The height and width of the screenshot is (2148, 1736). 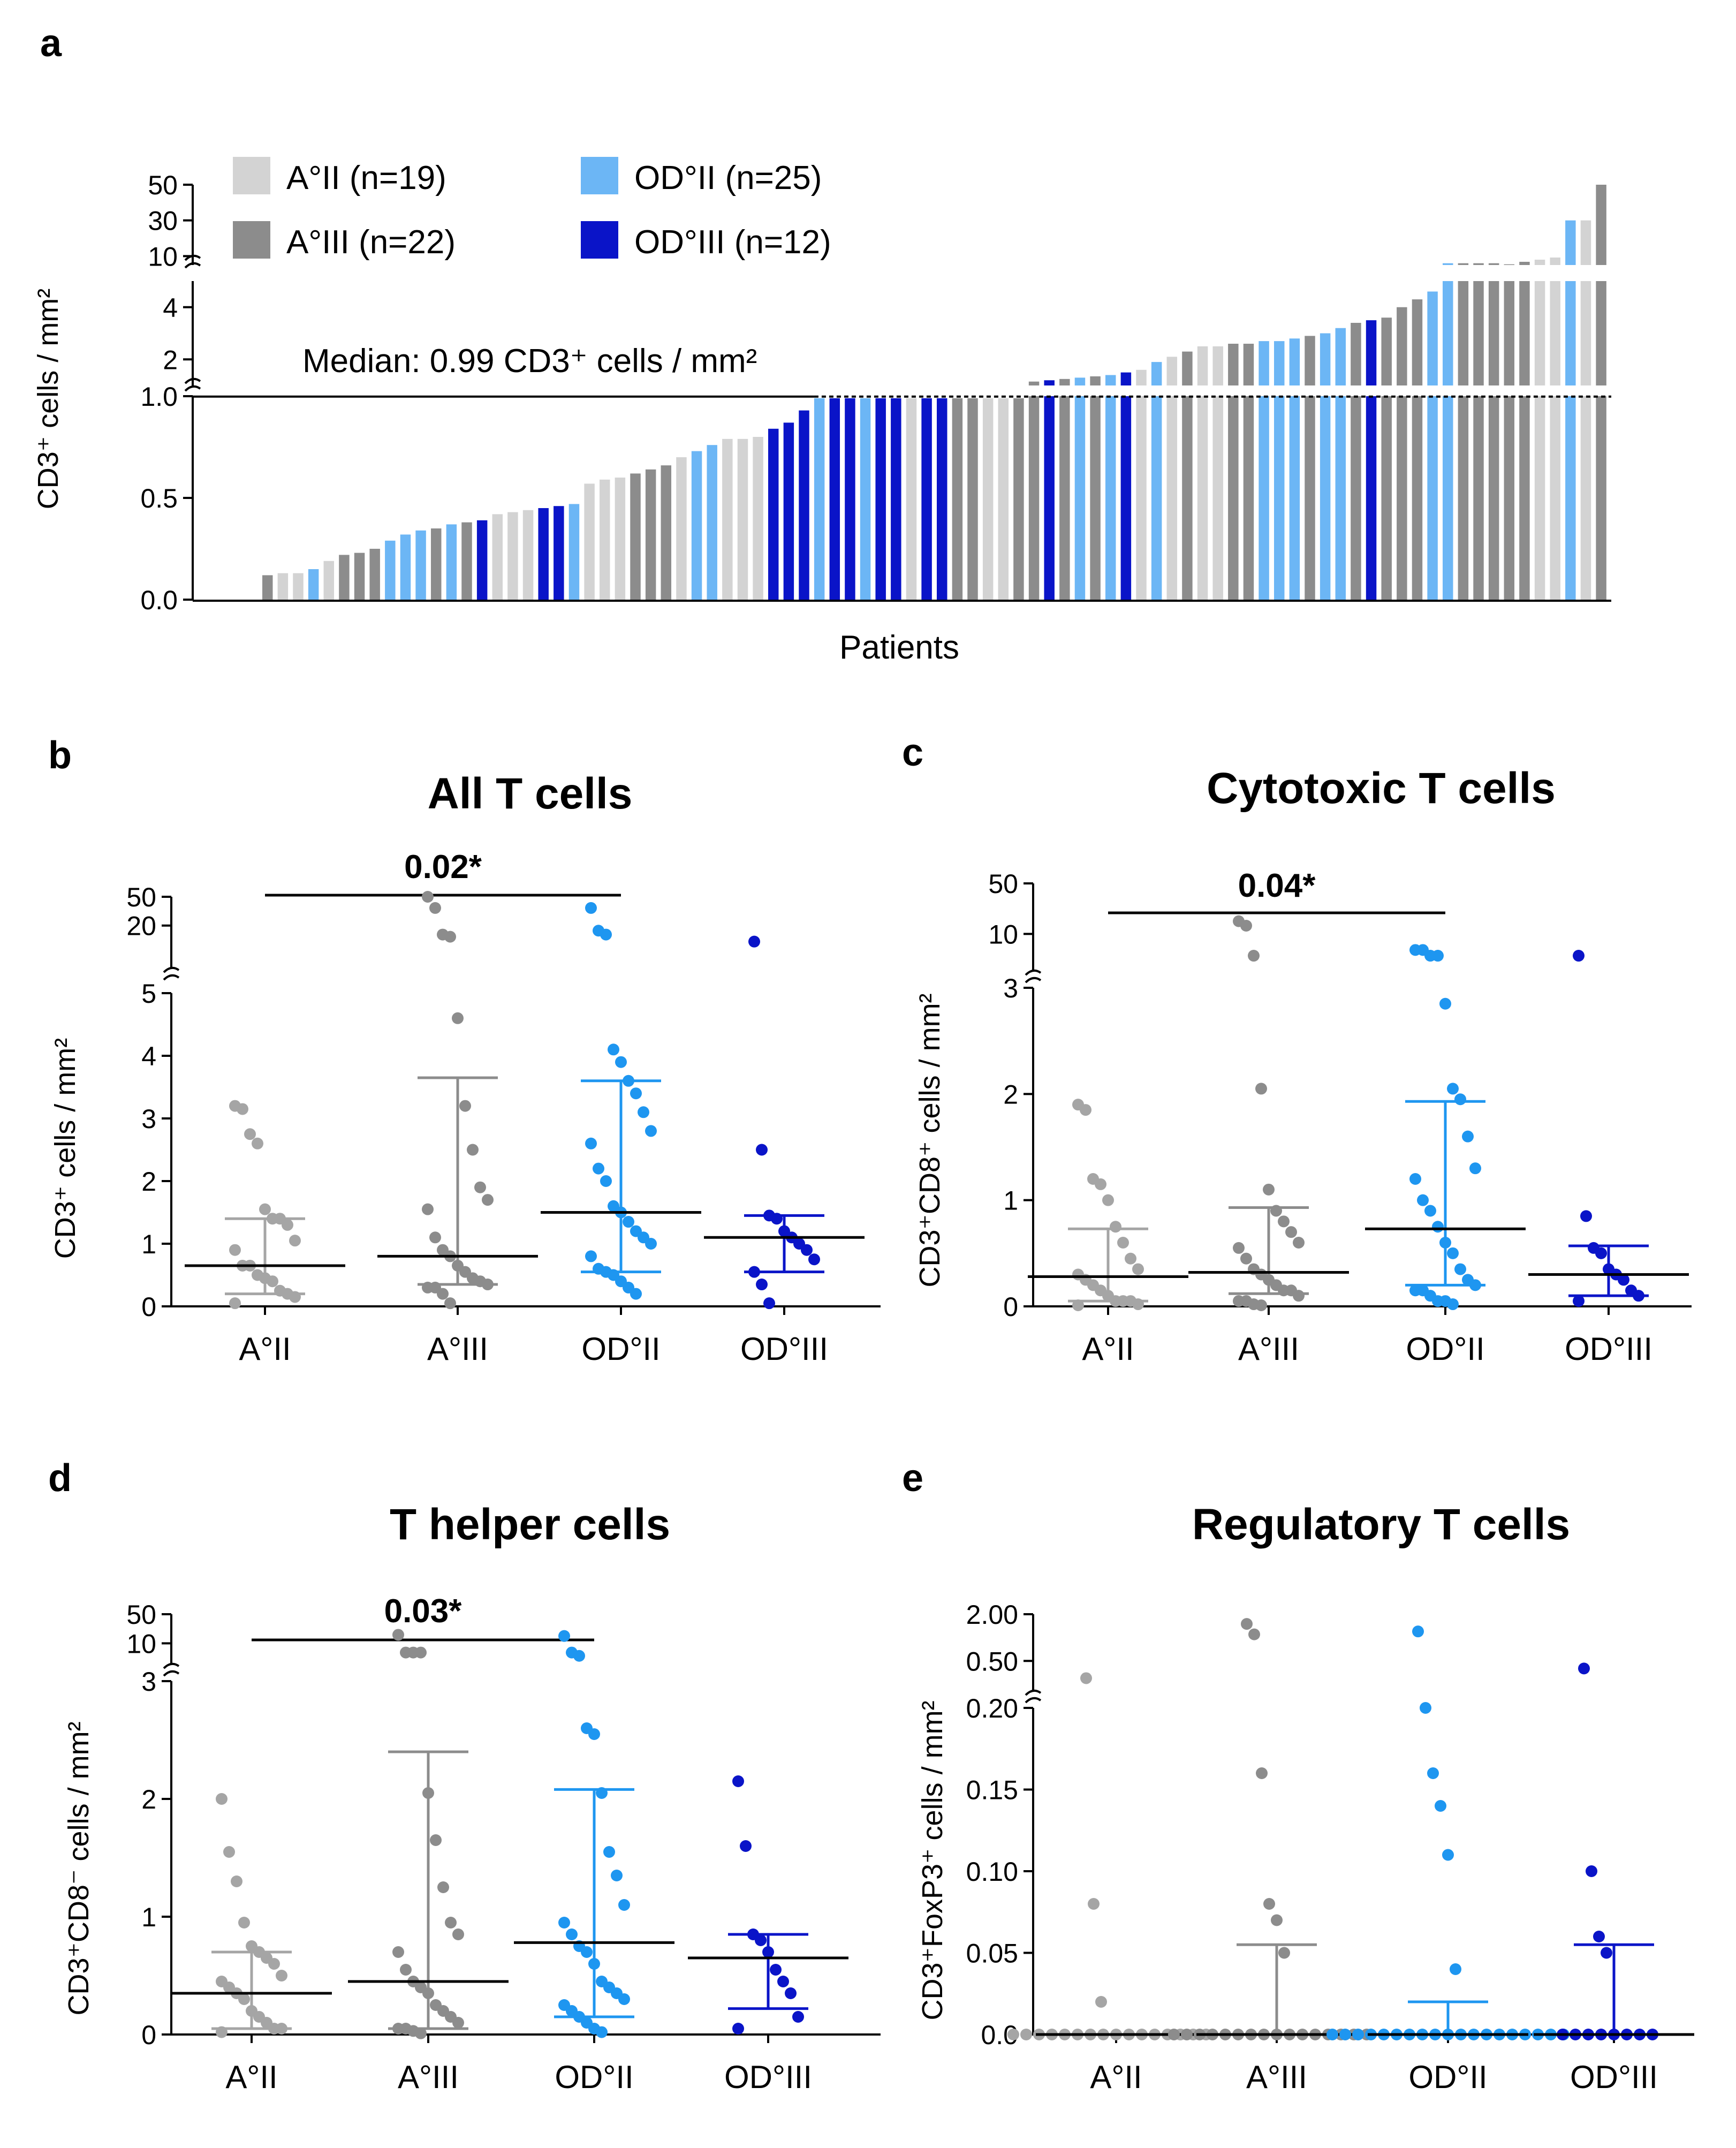 What do you see at coordinates (148, 994) in the screenshot?
I see `panel-b-y-tick-label: 5` at bounding box center [148, 994].